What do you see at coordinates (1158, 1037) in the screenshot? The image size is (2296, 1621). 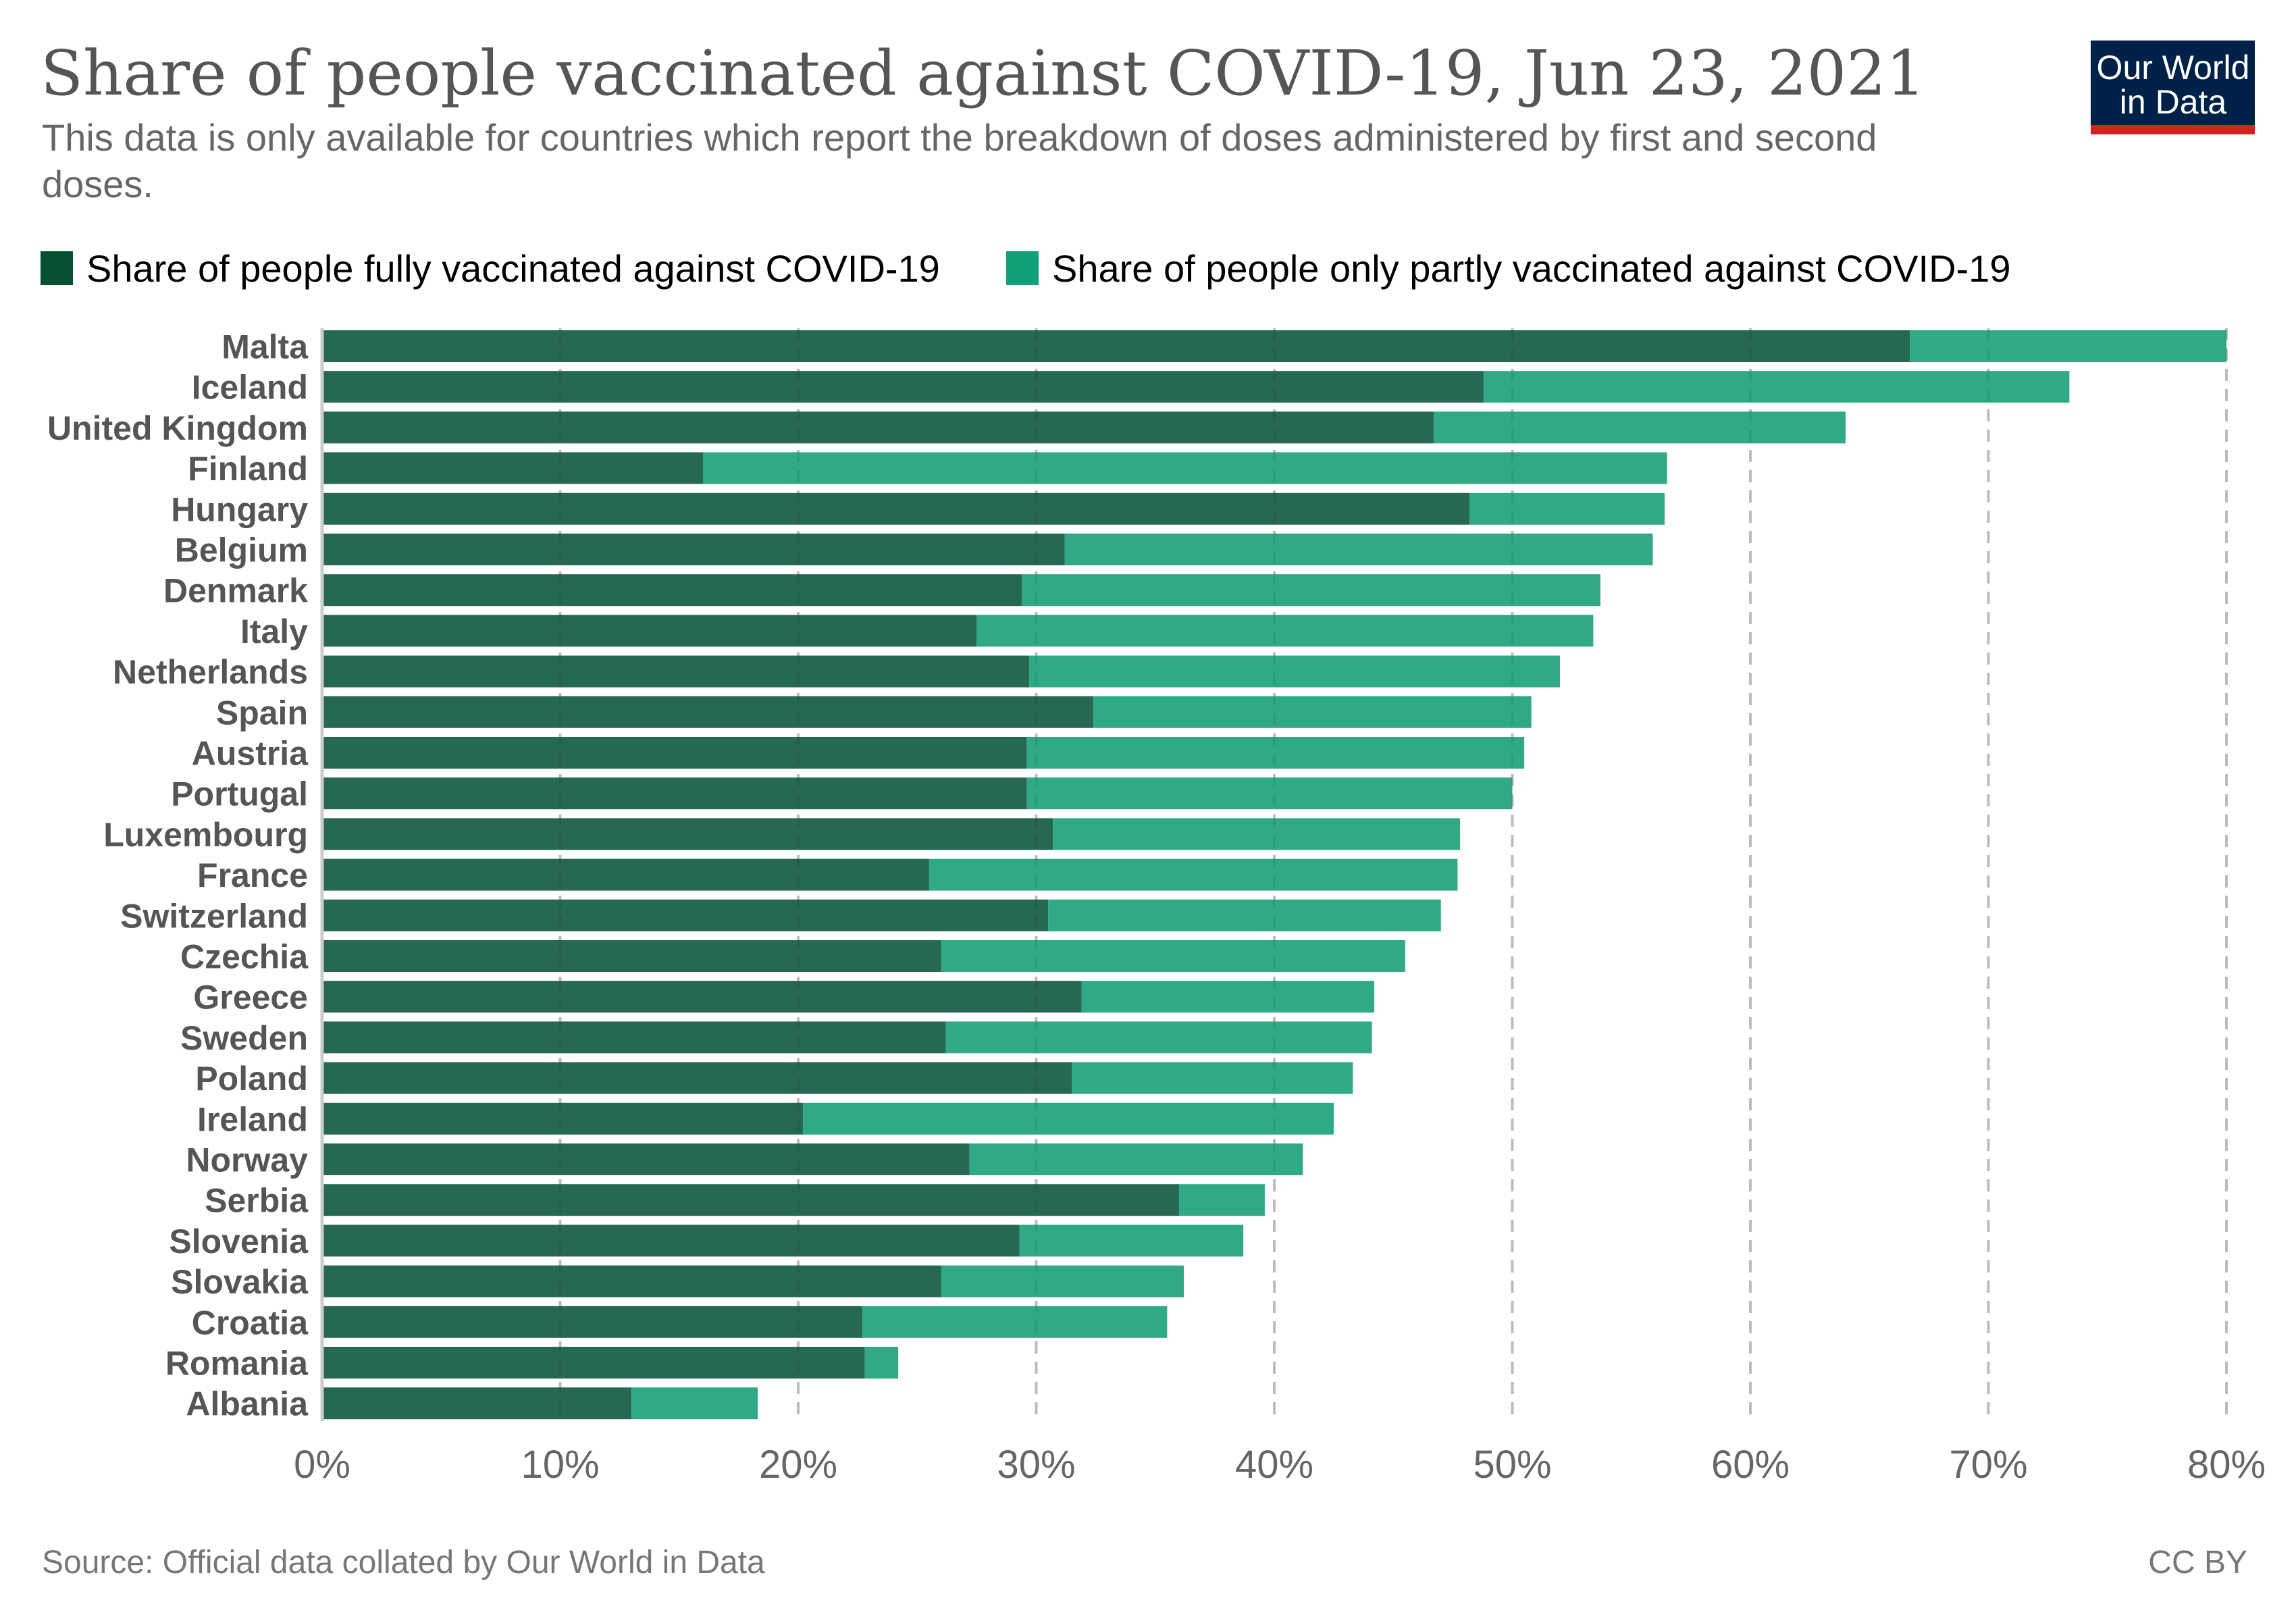 I see `bar-partly-vaccinated-sweden` at bounding box center [1158, 1037].